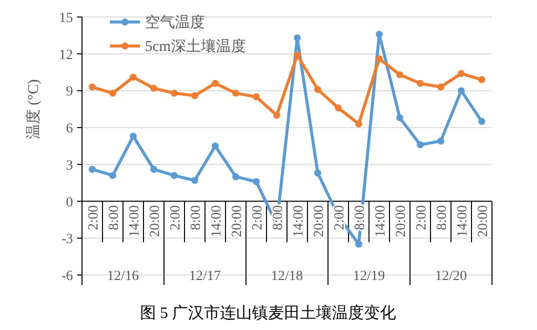 This screenshot has width=537, height=330. I want to click on legend-label: 5cm深土壤温度, so click(195, 46).